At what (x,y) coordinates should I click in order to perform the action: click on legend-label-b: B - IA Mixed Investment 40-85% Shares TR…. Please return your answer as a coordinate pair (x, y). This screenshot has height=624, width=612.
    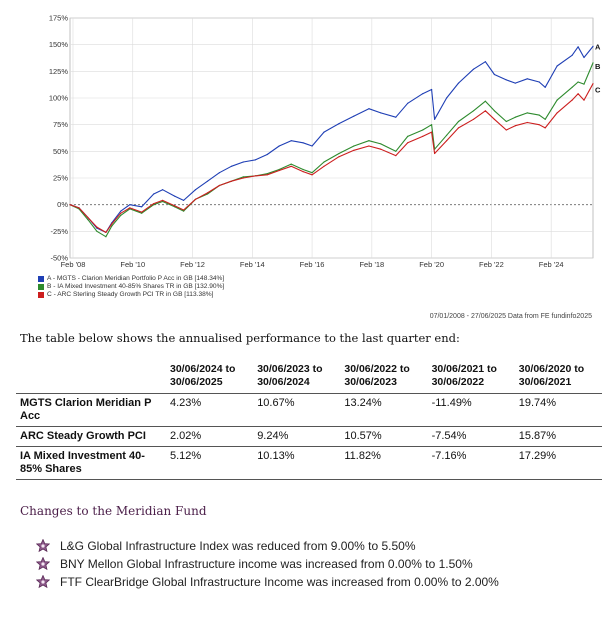
    Looking at the image, I should click on (136, 286).